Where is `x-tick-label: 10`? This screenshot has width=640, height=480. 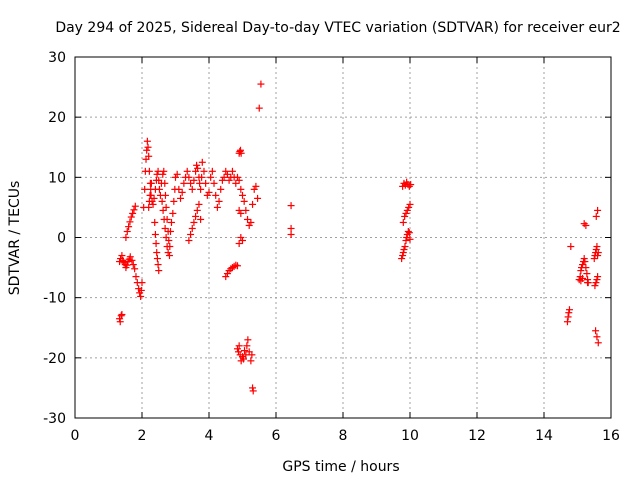 x-tick-label: 10 is located at coordinates (410, 436).